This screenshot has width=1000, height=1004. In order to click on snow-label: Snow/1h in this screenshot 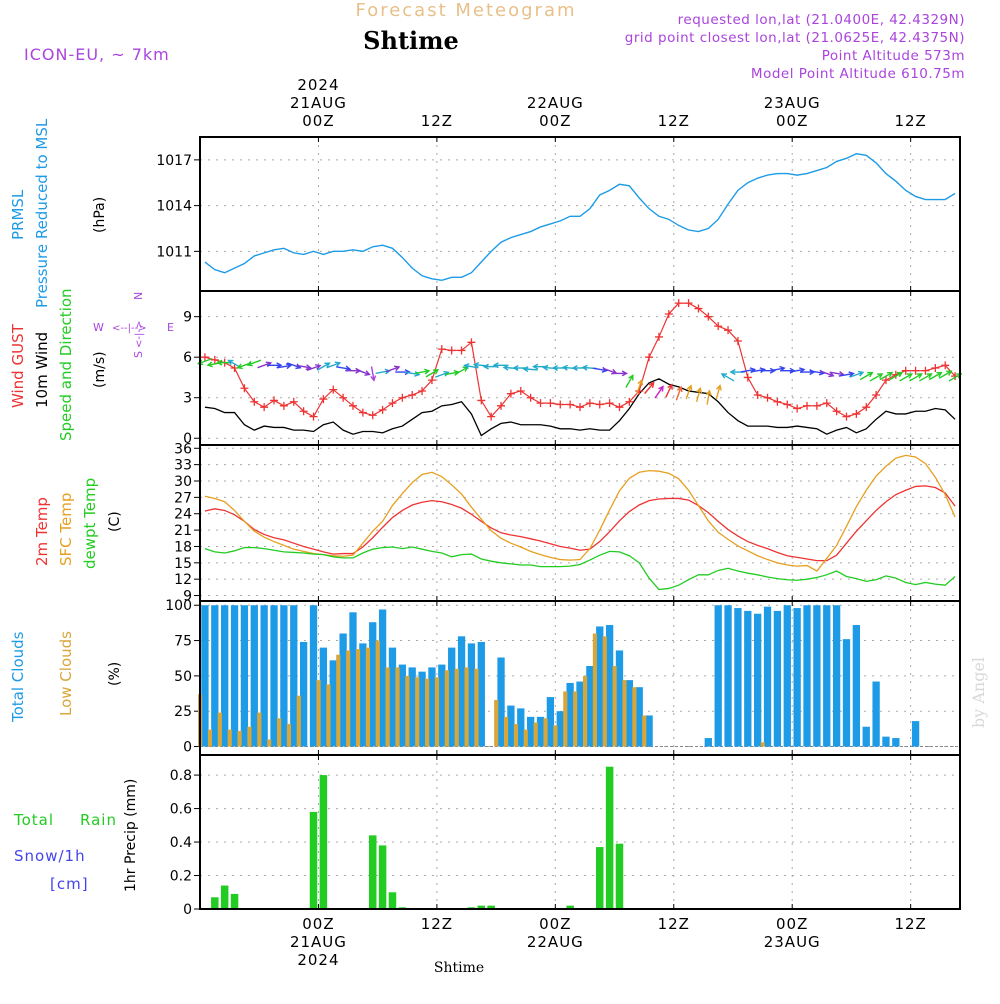, I will do `click(50, 856)`.